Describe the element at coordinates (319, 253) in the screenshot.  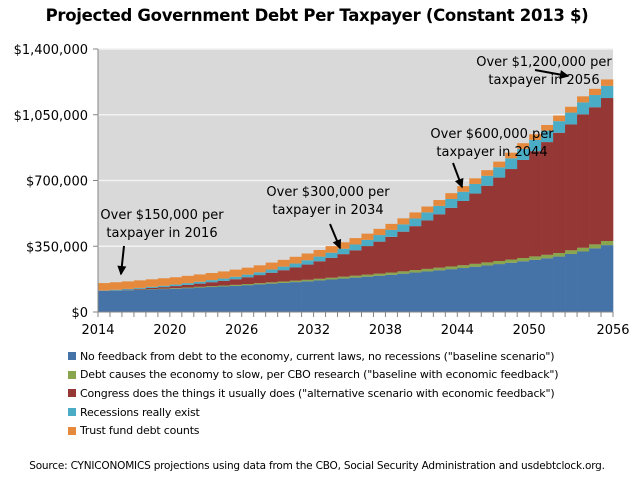
I see `bar-segment-2032-s4` at that location.